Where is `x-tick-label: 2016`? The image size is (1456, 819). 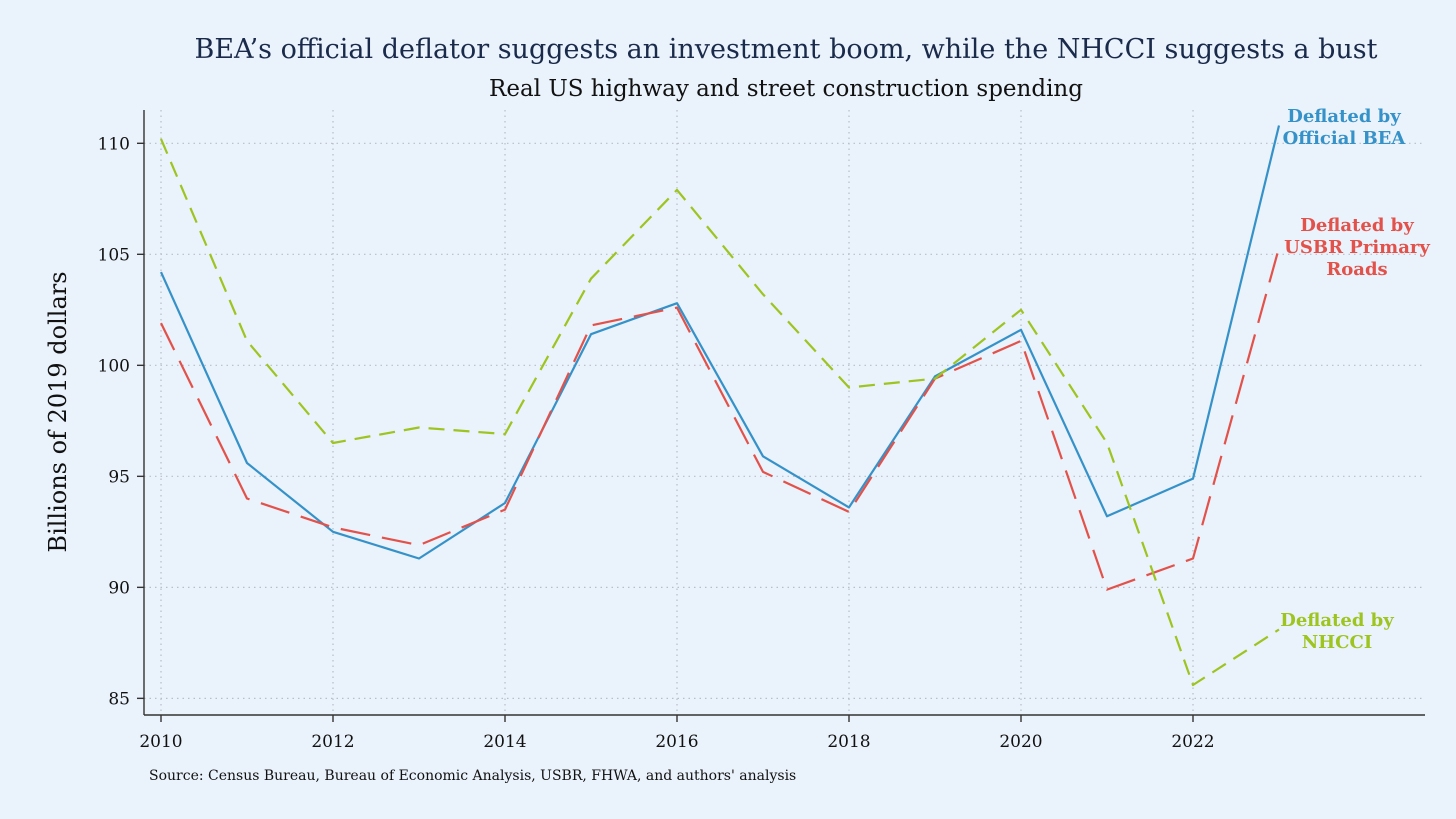 x-tick-label: 2016 is located at coordinates (676, 742).